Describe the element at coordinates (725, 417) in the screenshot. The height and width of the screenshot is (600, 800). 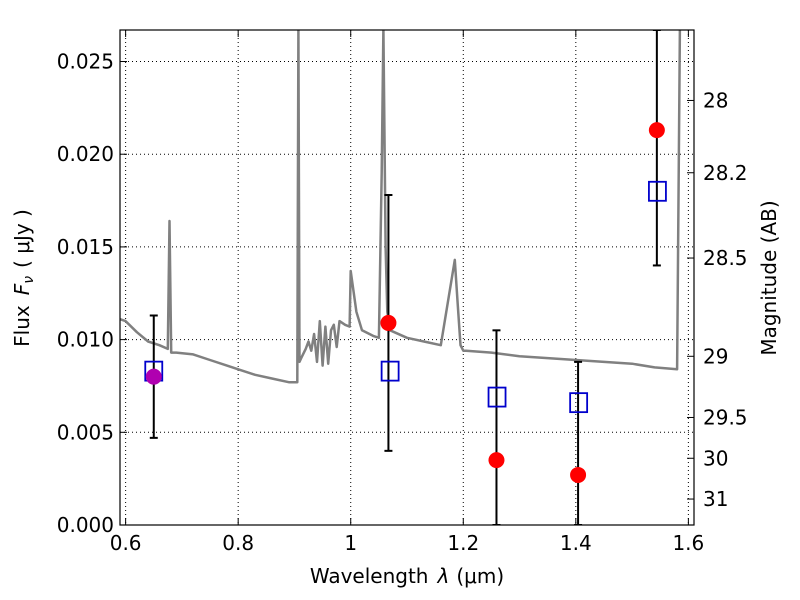
I see `y2-tick-label: 29.5` at that location.